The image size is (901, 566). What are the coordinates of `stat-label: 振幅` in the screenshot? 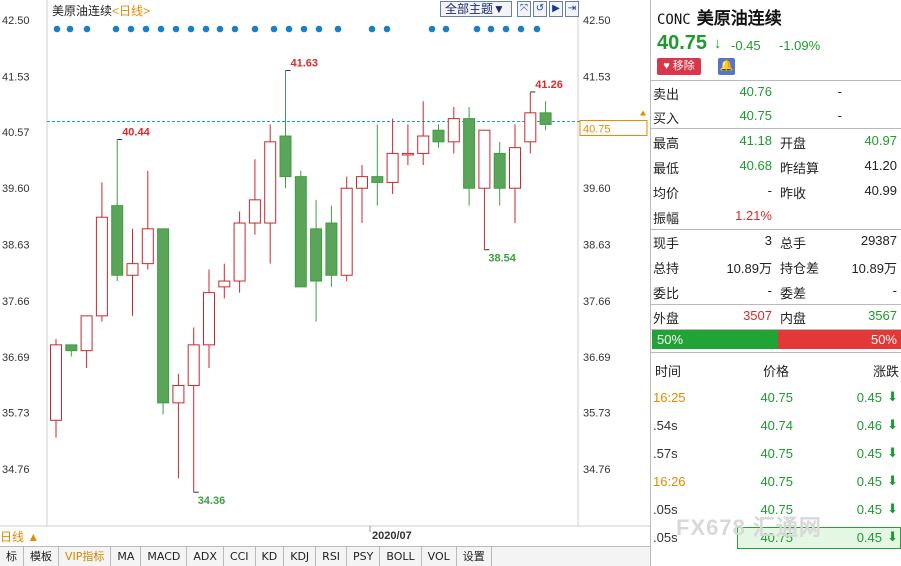 It's located at (666, 218).